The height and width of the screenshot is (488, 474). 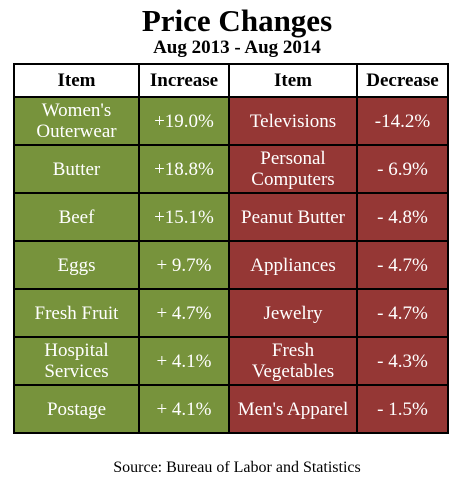 I want to click on table-row: Eggs + 9.7% Appliances - 4.7%, so click(x=231, y=265).